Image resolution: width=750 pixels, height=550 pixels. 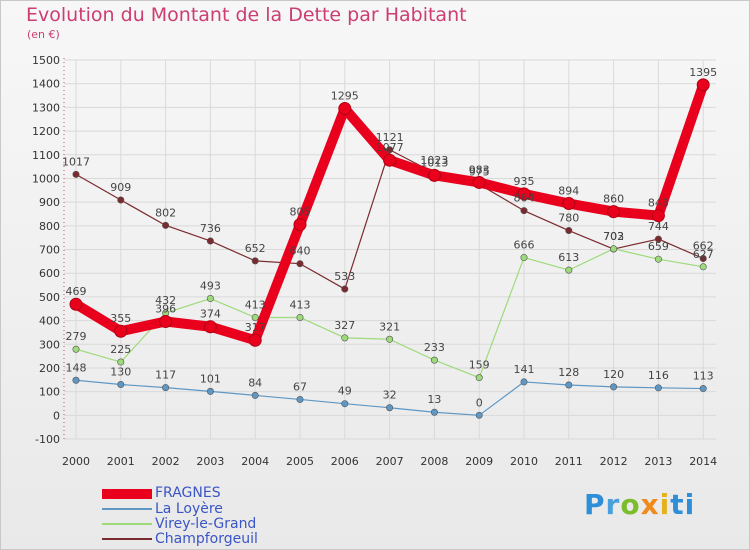 What do you see at coordinates (255, 248) in the screenshot?
I see `data-label: 652` at bounding box center [255, 248].